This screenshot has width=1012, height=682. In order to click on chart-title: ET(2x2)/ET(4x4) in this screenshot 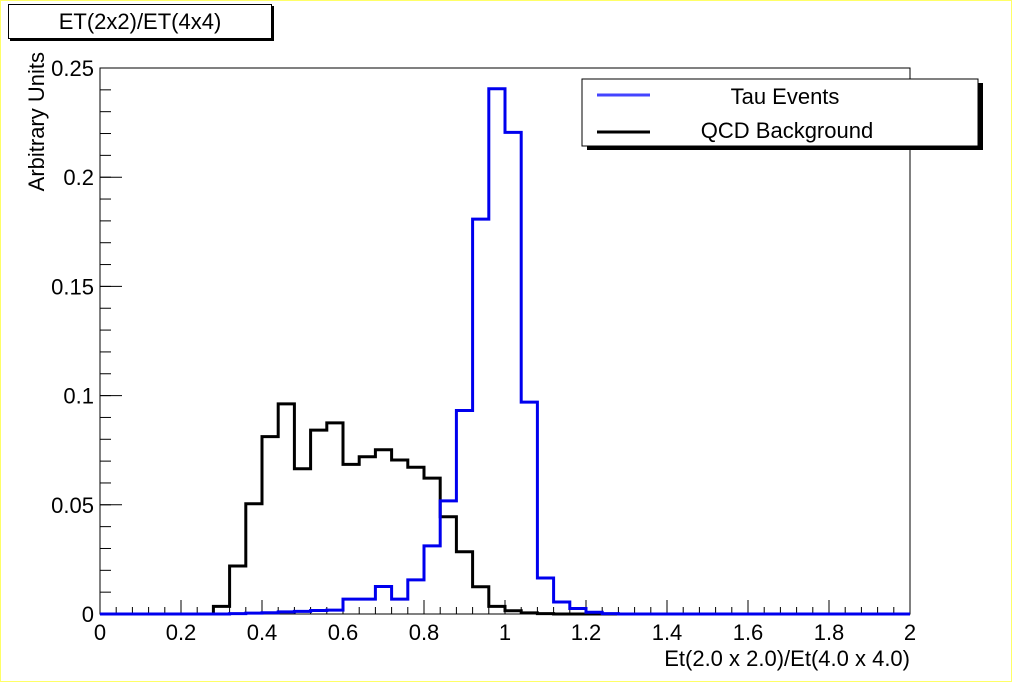, I will do `click(140, 21)`.